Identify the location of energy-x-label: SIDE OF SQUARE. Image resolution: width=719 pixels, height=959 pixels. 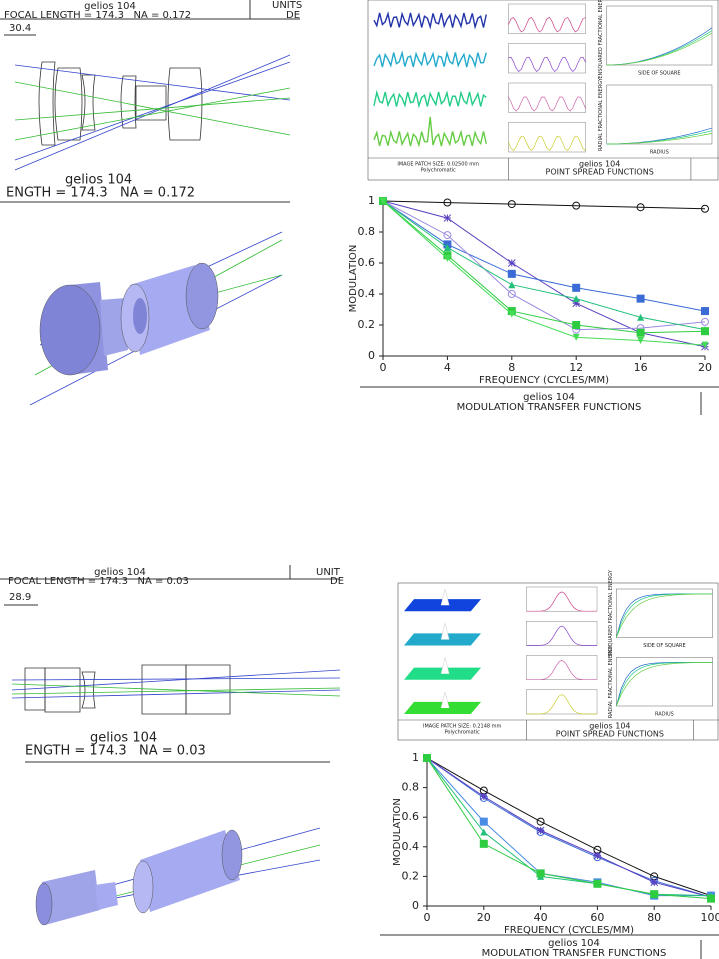
(664, 646).